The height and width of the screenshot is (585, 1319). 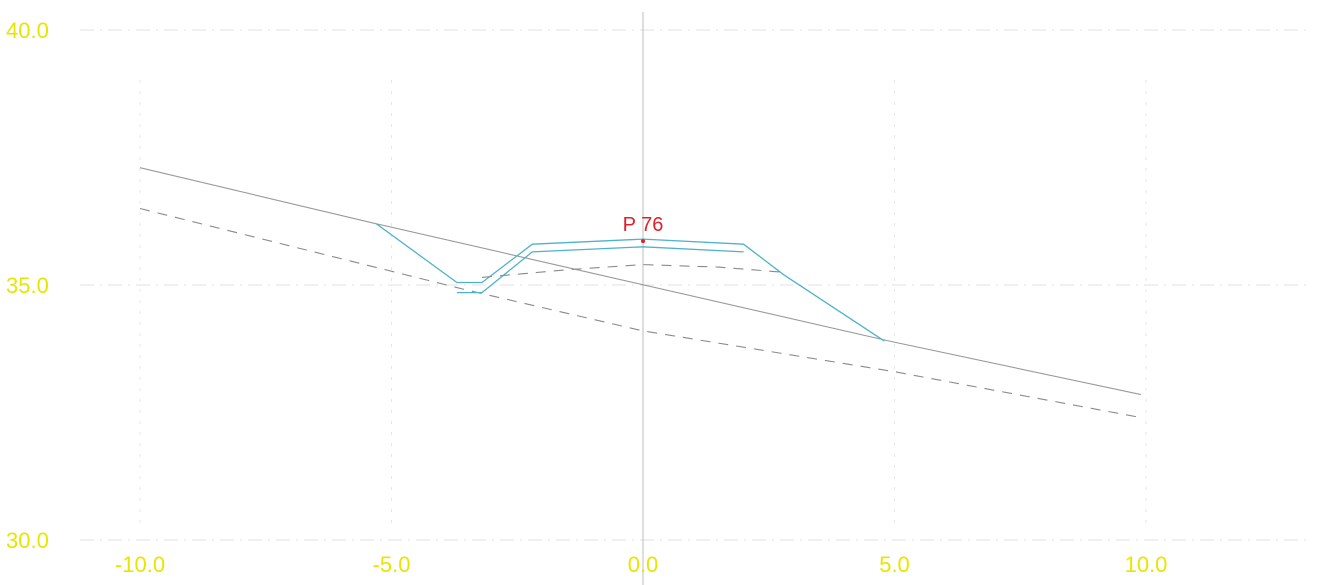 What do you see at coordinates (643, 225) in the screenshot?
I see `point-label: P 76` at bounding box center [643, 225].